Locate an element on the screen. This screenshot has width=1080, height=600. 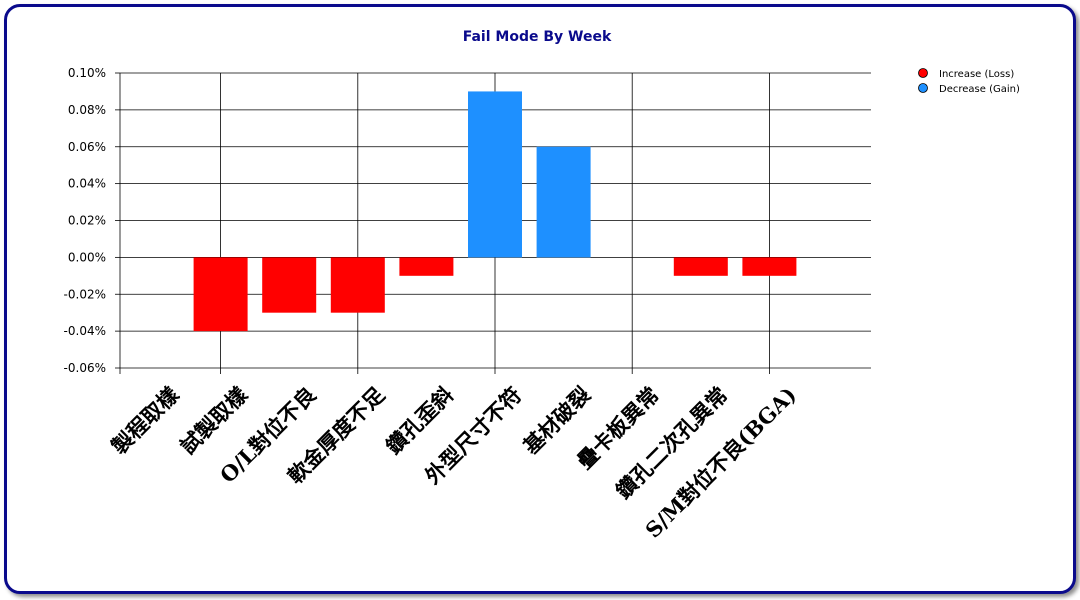
y-tick-label: 0.00% is located at coordinates (87, 257).